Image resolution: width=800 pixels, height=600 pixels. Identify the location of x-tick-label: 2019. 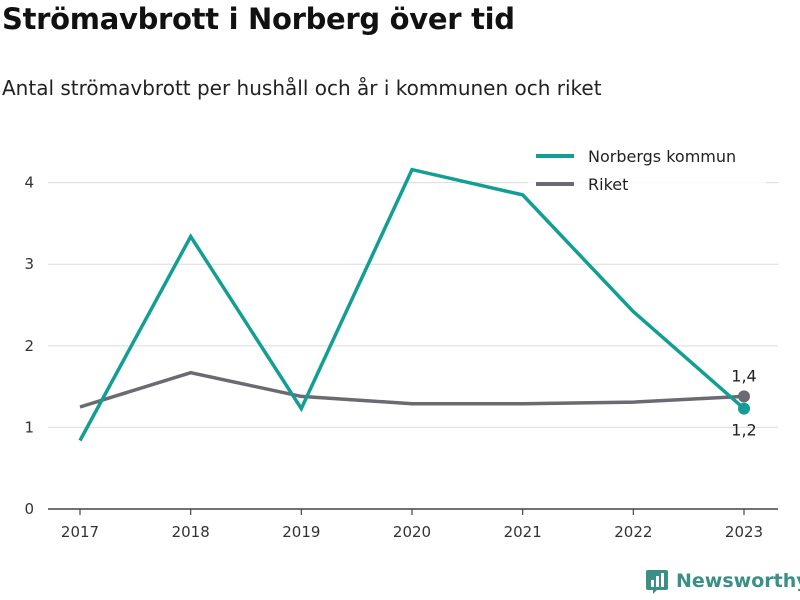
(301, 532).